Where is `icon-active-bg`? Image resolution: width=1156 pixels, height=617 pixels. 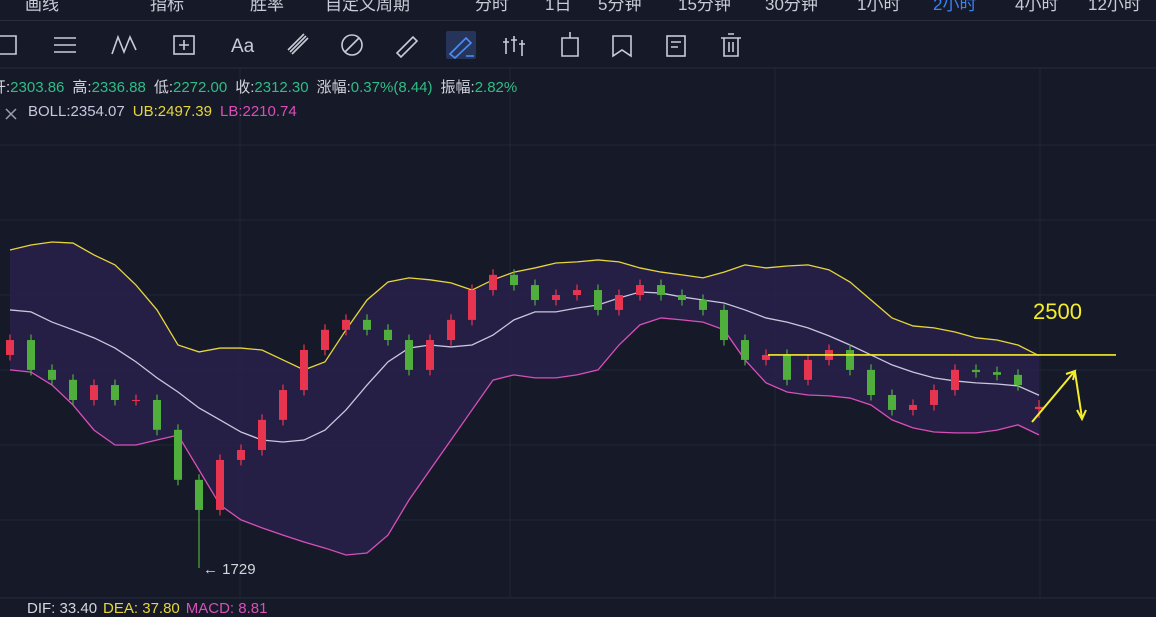 icon-active-bg is located at coordinates (461, 45).